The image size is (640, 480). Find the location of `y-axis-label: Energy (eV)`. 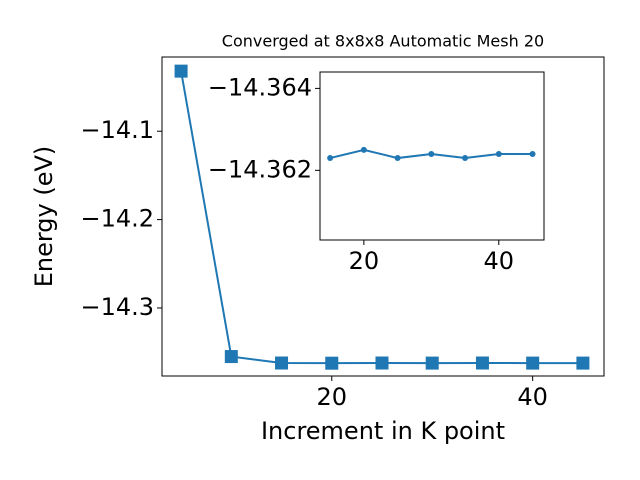

y-axis-label: Energy (eV) is located at coordinates (44, 217).